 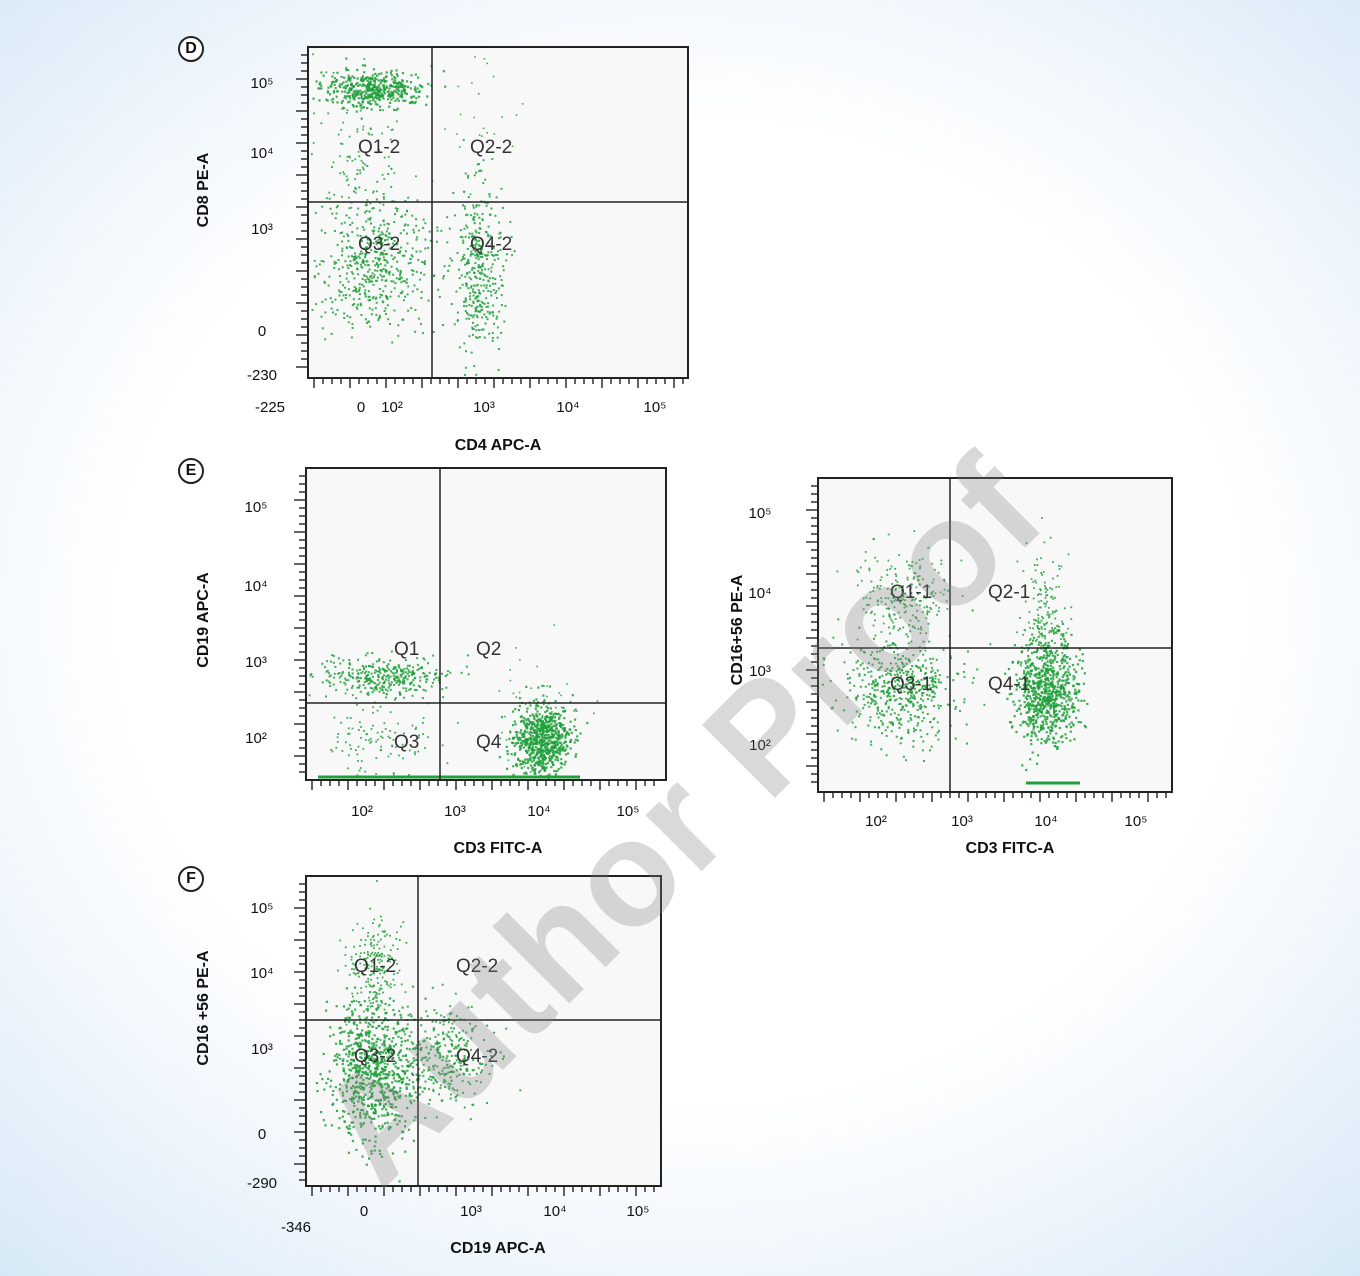 I want to click on scatter-points, so click(x=955, y=644).